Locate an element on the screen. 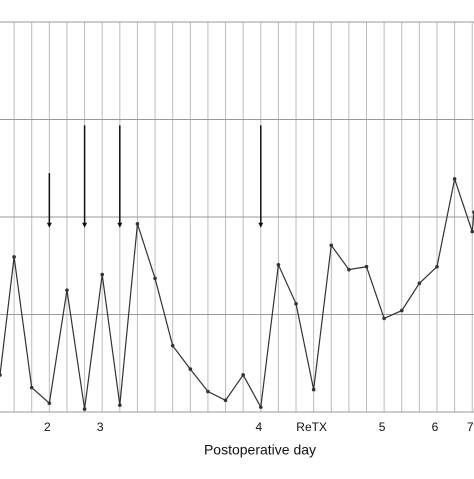  x-tick-label: 3 is located at coordinates (100, 427).